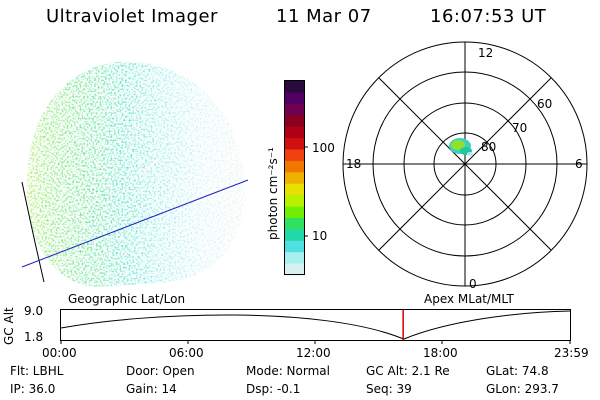 The height and width of the screenshot is (400, 600). I want to click on timeline-xtick-0: 00:00, so click(59, 353).